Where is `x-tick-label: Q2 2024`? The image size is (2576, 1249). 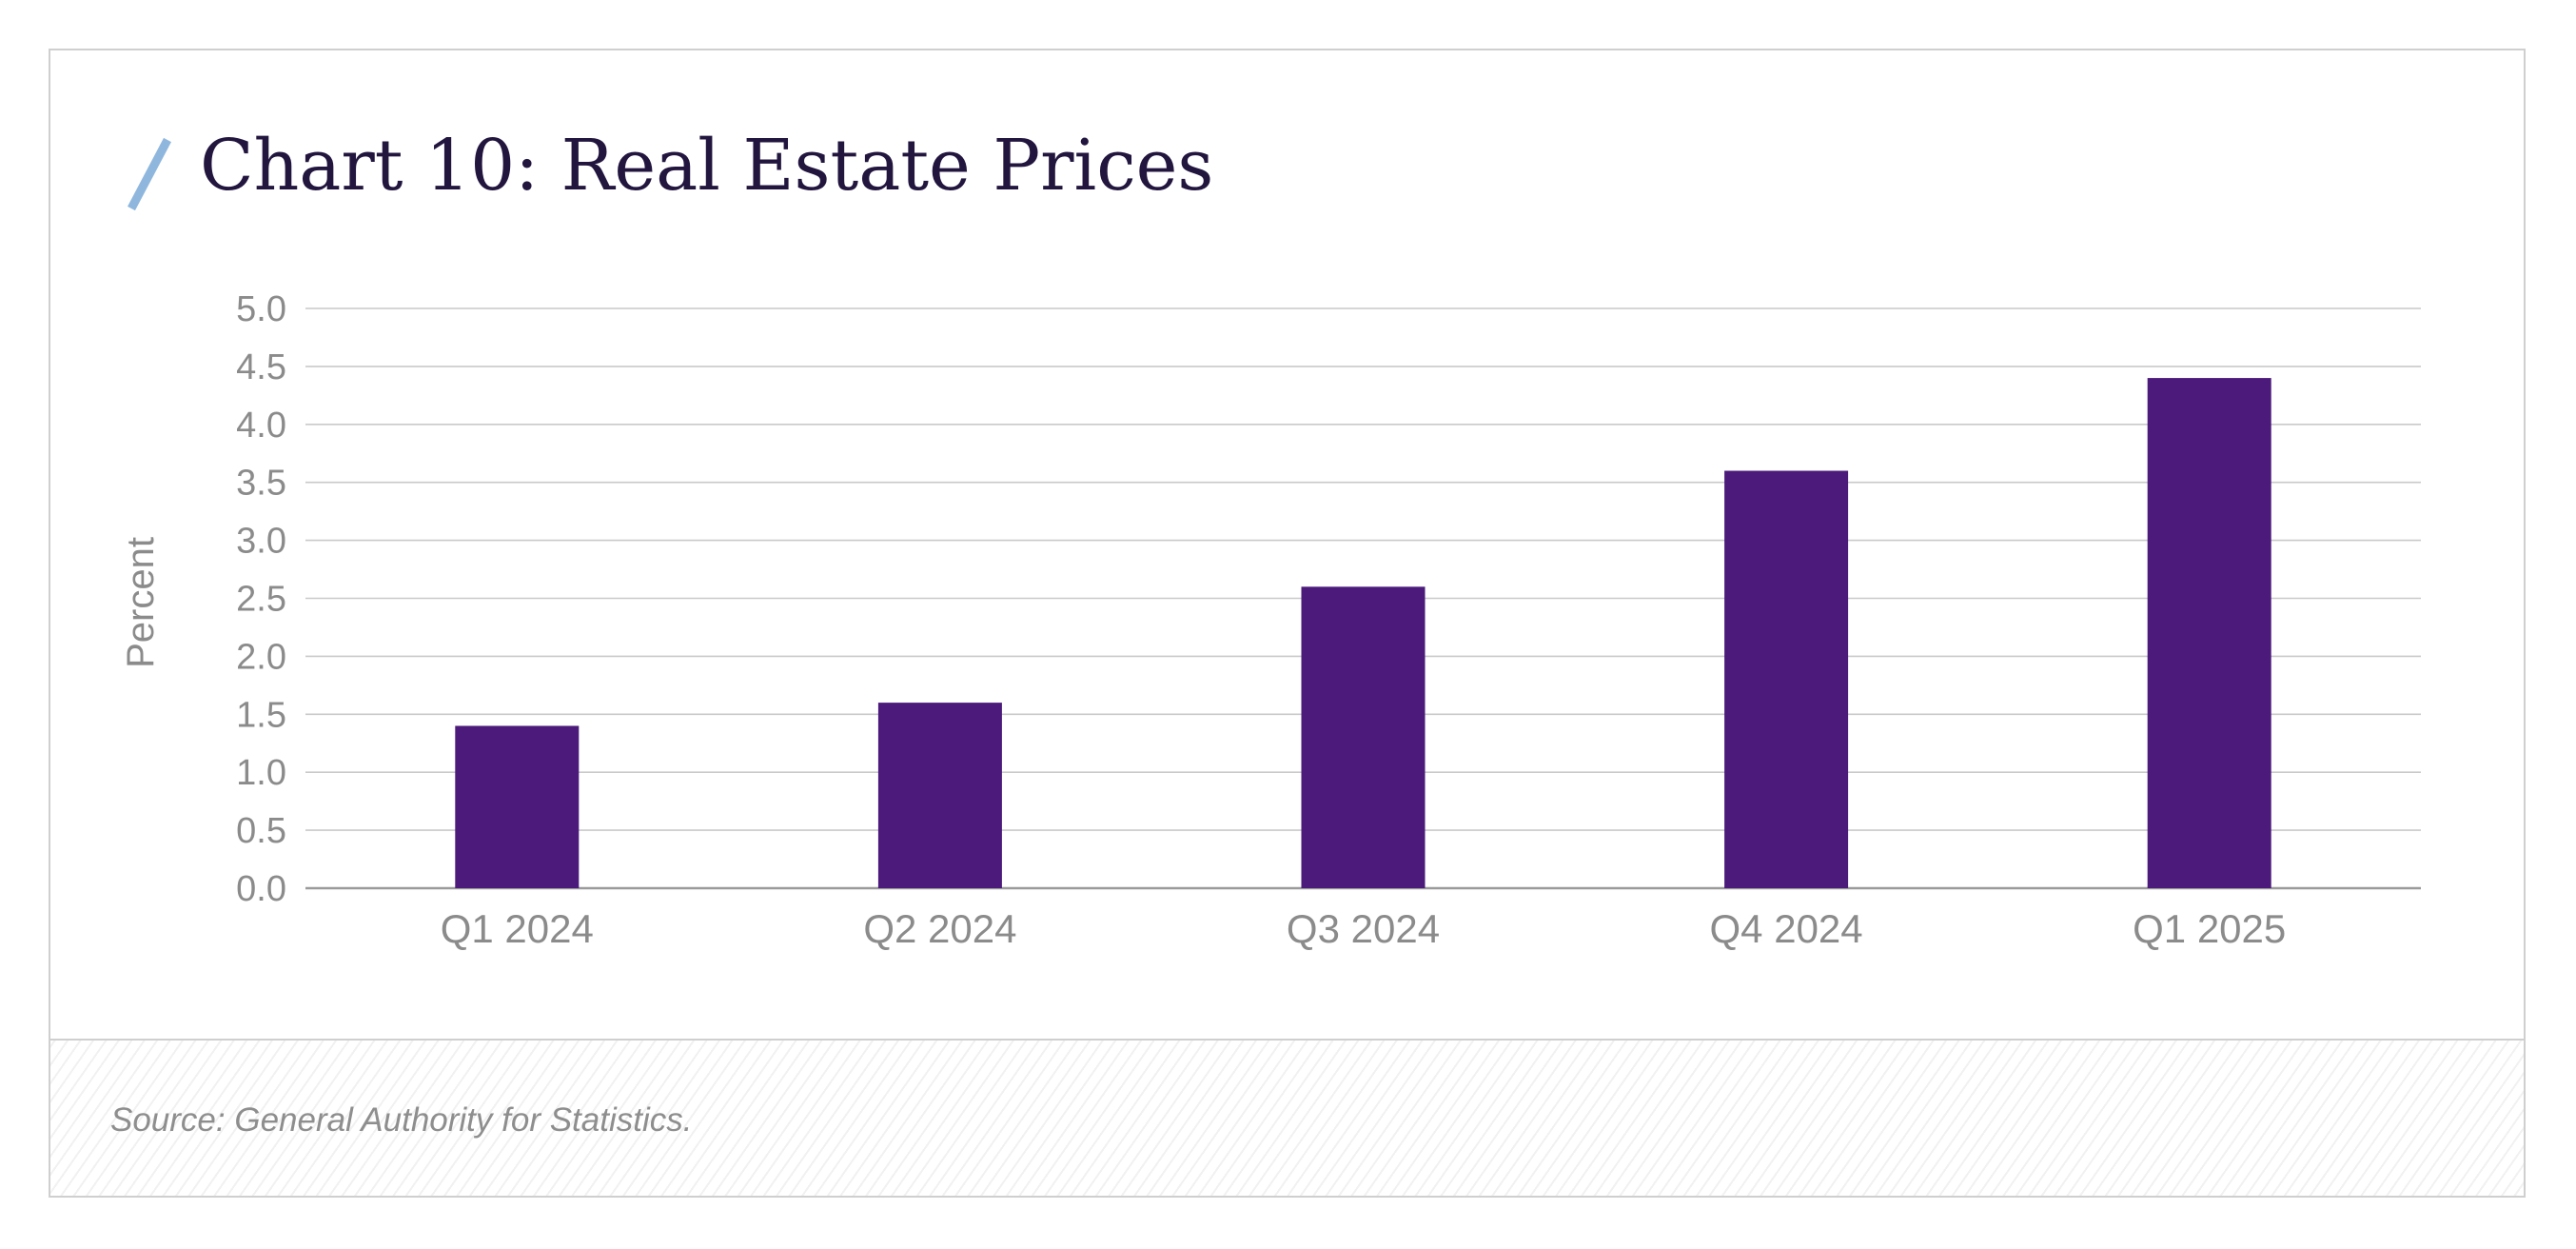
x-tick-label: Q2 2024 is located at coordinates (939, 929).